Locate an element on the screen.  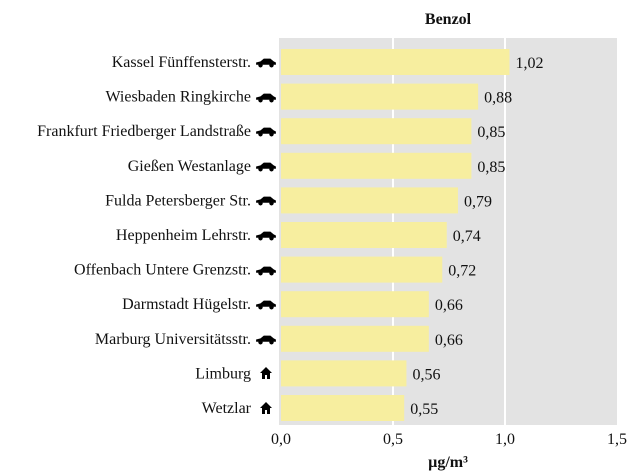
x-axis-label: µg/m³ is located at coordinates (448, 462).